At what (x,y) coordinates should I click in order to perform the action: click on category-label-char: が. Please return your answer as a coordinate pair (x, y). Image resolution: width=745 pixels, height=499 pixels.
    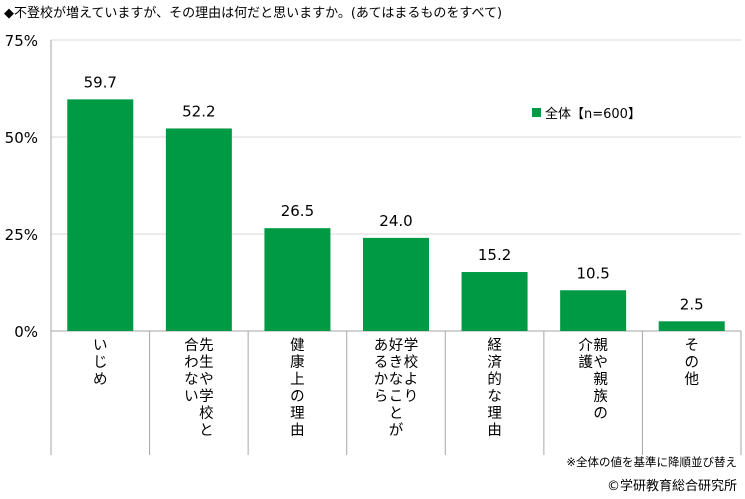
    Looking at the image, I should click on (396, 430).